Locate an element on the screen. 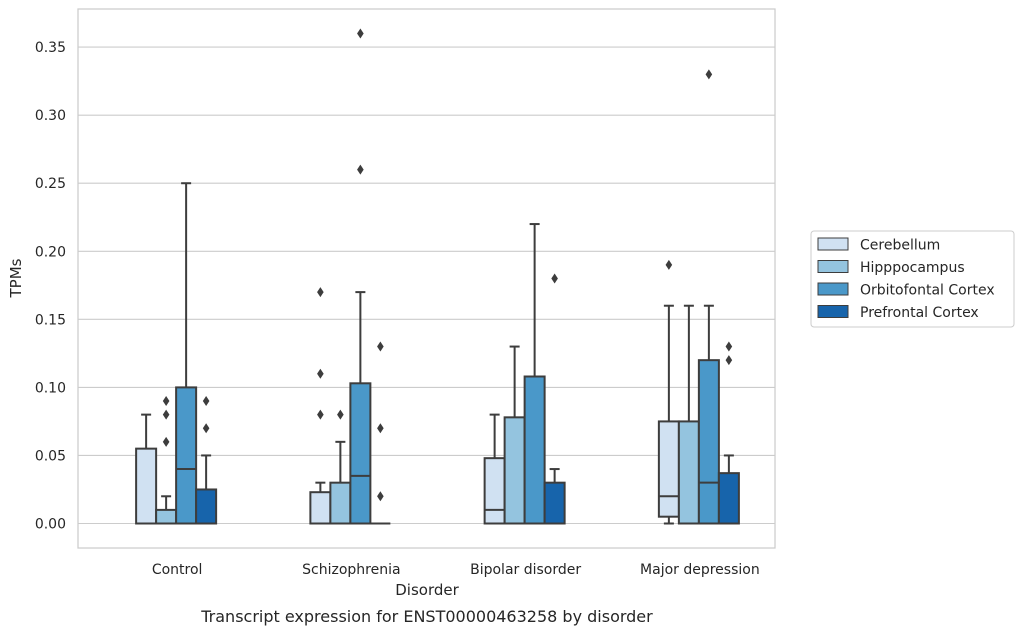 The width and height of the screenshot is (1023, 634). y-tick-label: 0.05 is located at coordinates (50, 456).